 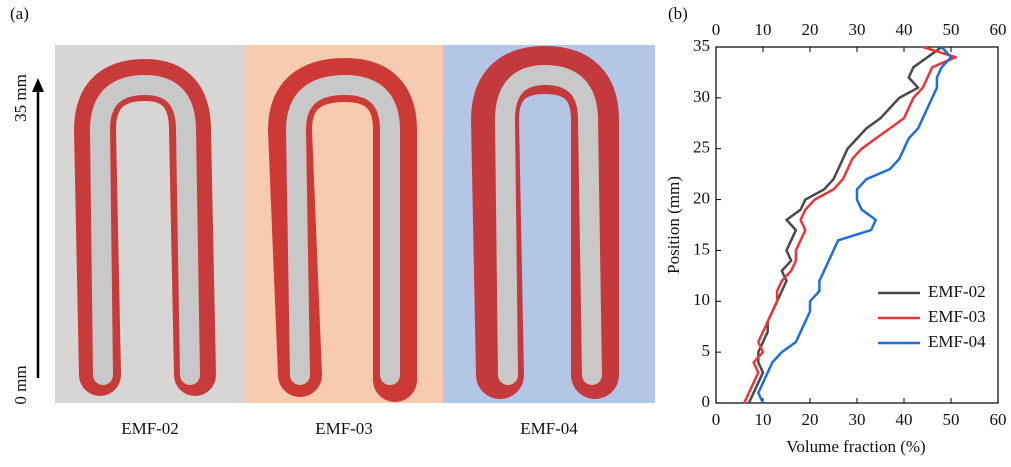 I want to click on panel-label: (a), so click(x=19, y=13).